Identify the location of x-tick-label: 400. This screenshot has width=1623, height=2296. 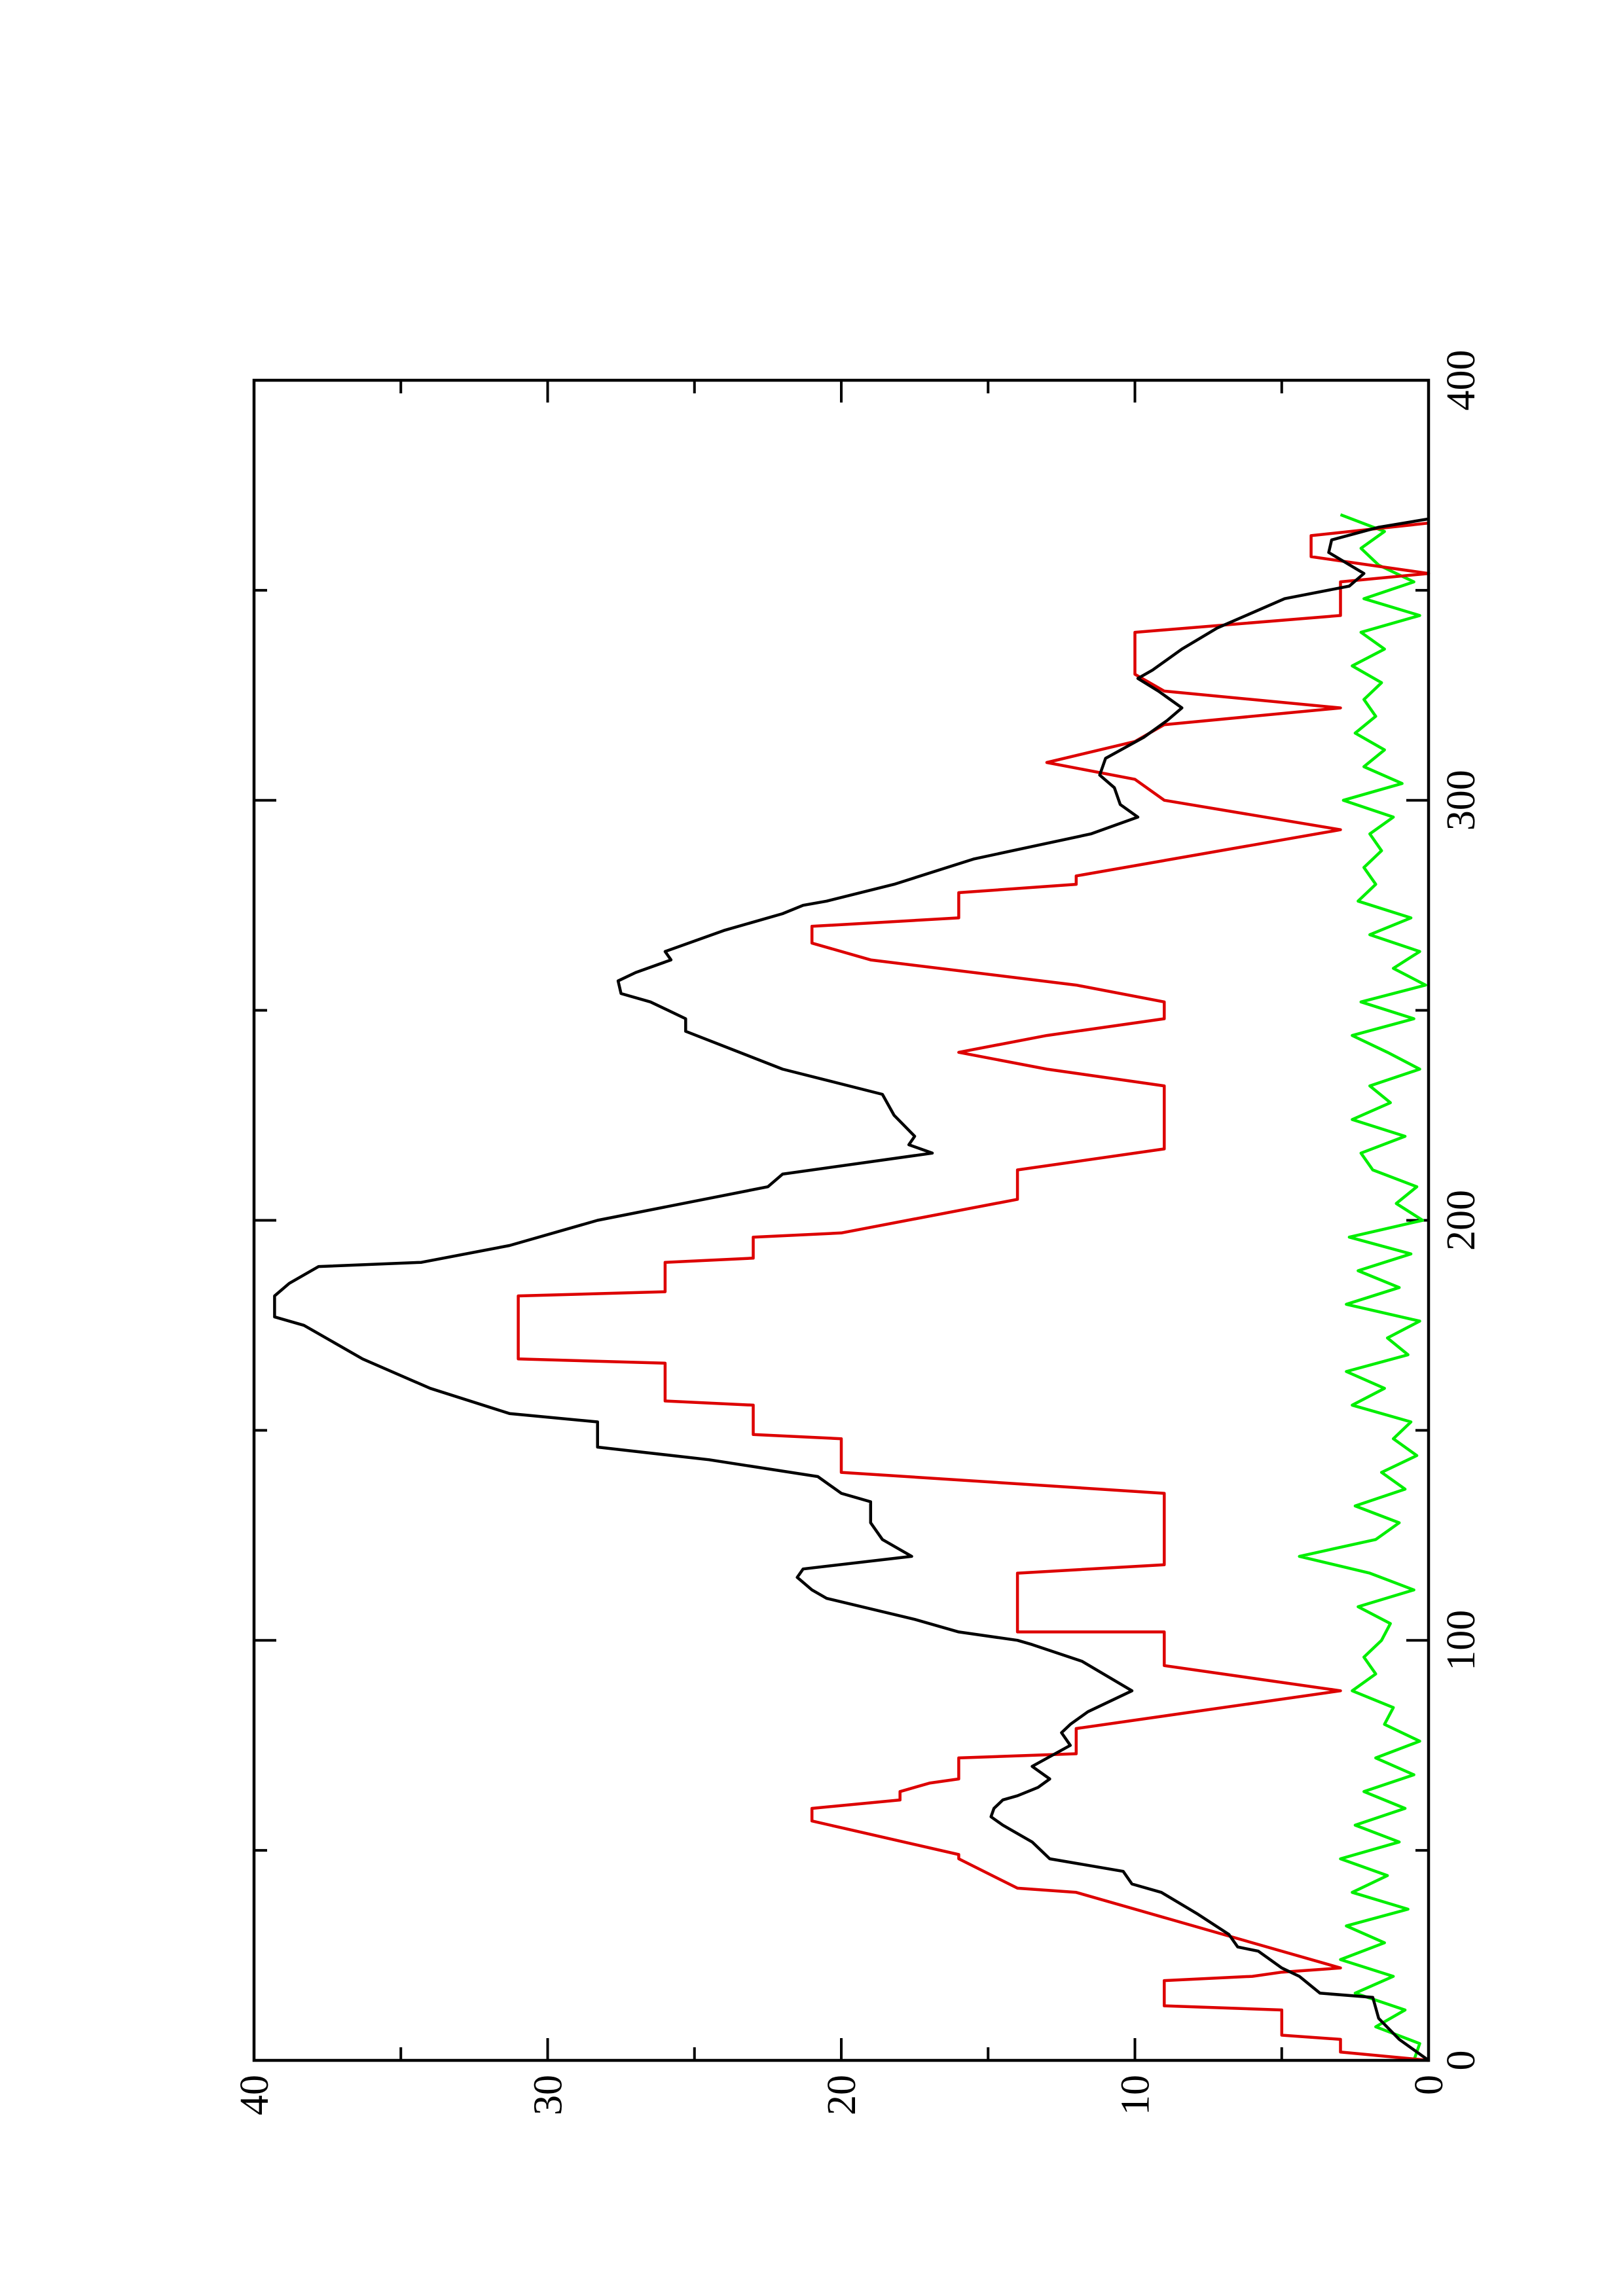
(1461, 380).